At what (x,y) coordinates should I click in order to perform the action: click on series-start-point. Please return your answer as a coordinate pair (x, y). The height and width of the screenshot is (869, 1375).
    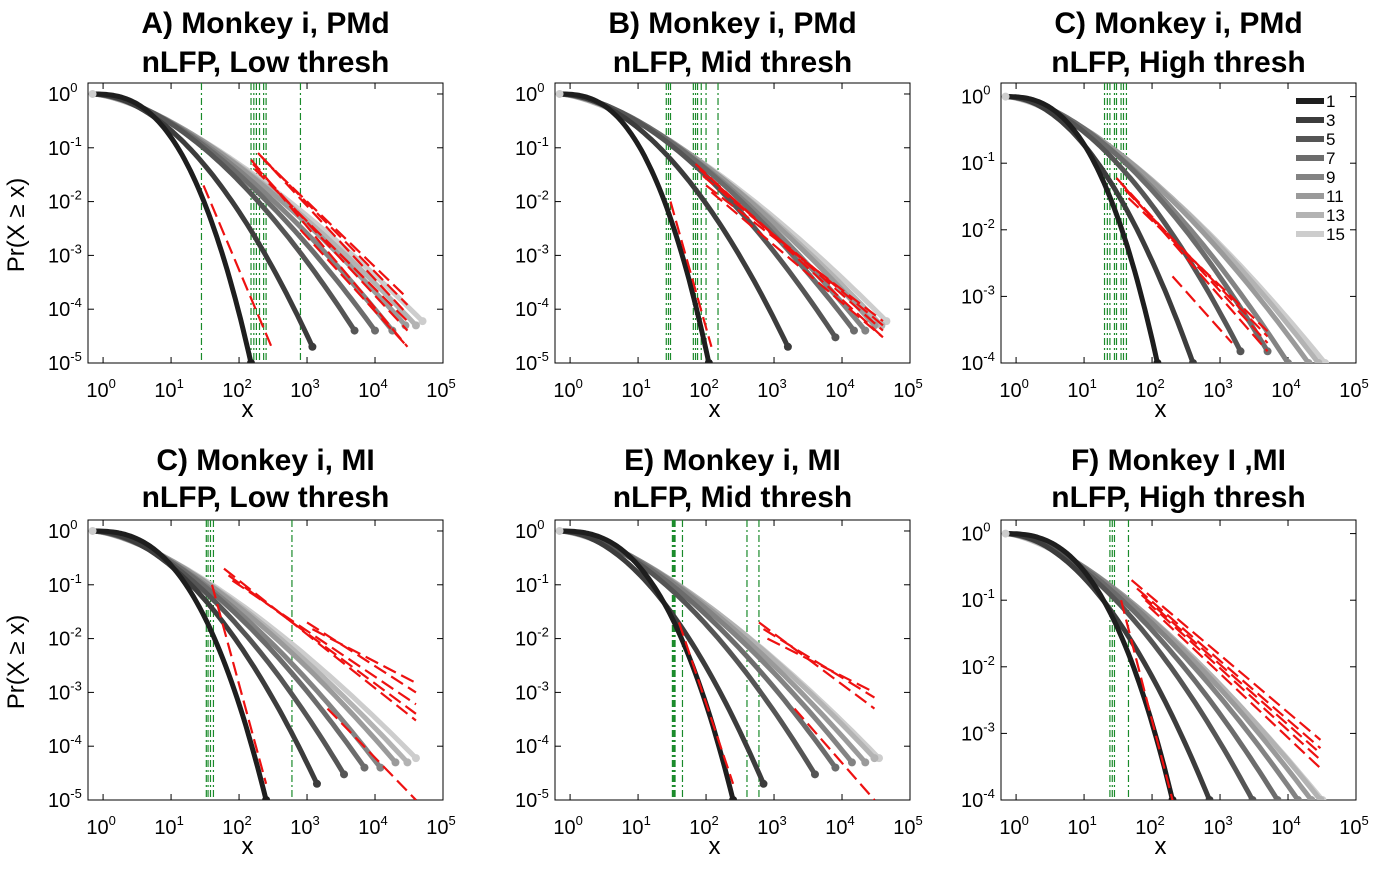
    Looking at the image, I should click on (92, 93).